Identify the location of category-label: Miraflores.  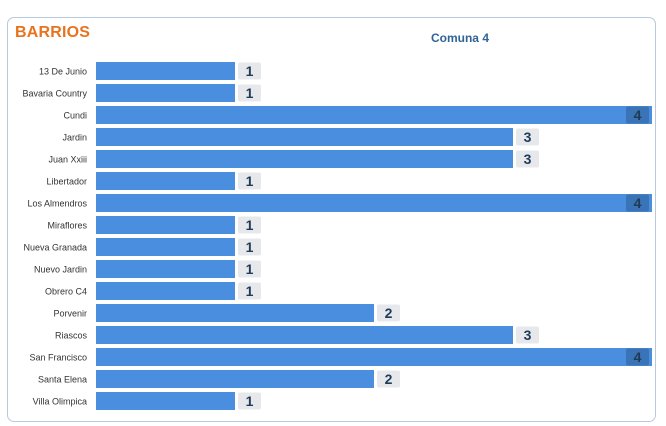
(67, 226).